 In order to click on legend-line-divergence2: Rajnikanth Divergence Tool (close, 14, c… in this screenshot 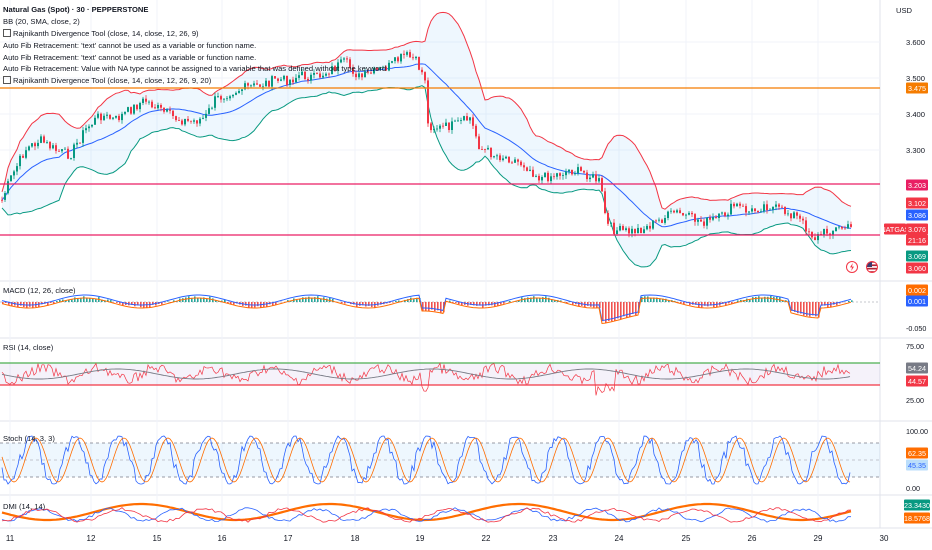, I will do `click(194, 81)`.